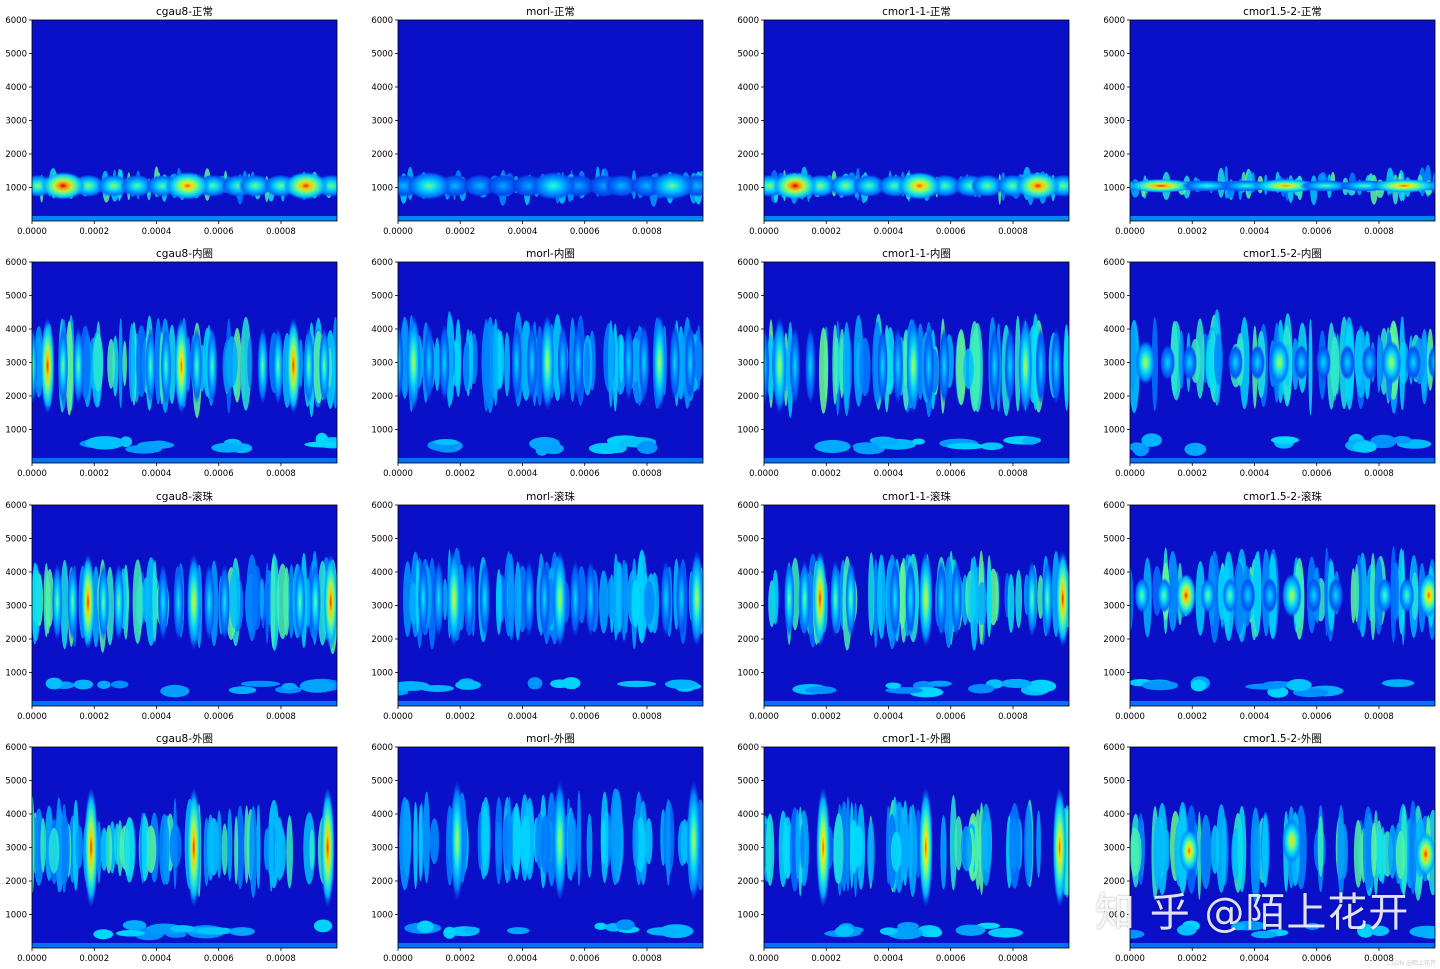 The width and height of the screenshot is (1440, 969). What do you see at coordinates (916, 739) in the screenshot?
I see `subplot-title: cmor1-1-外圈` at bounding box center [916, 739].